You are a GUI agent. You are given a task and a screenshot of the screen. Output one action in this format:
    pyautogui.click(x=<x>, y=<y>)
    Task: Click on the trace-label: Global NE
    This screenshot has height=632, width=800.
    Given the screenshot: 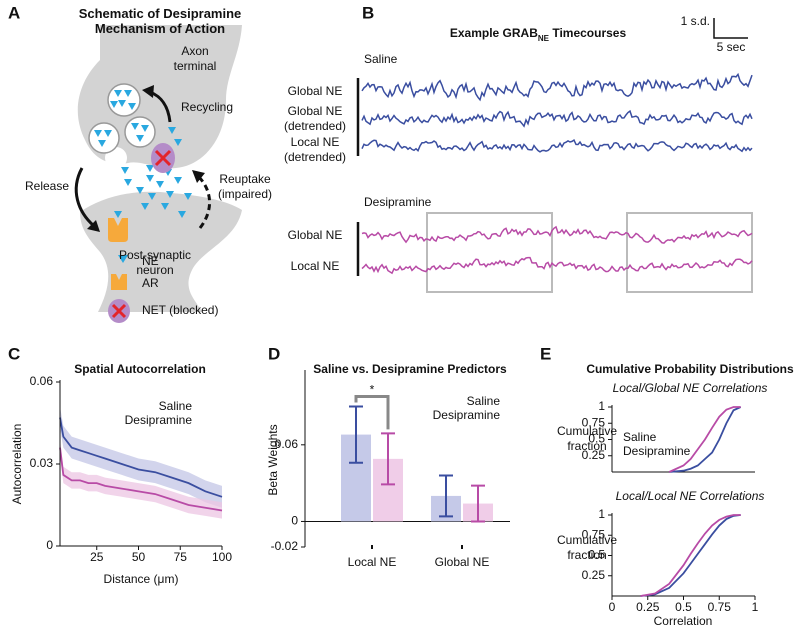 What is the action you would take?
    pyautogui.click(x=315, y=235)
    